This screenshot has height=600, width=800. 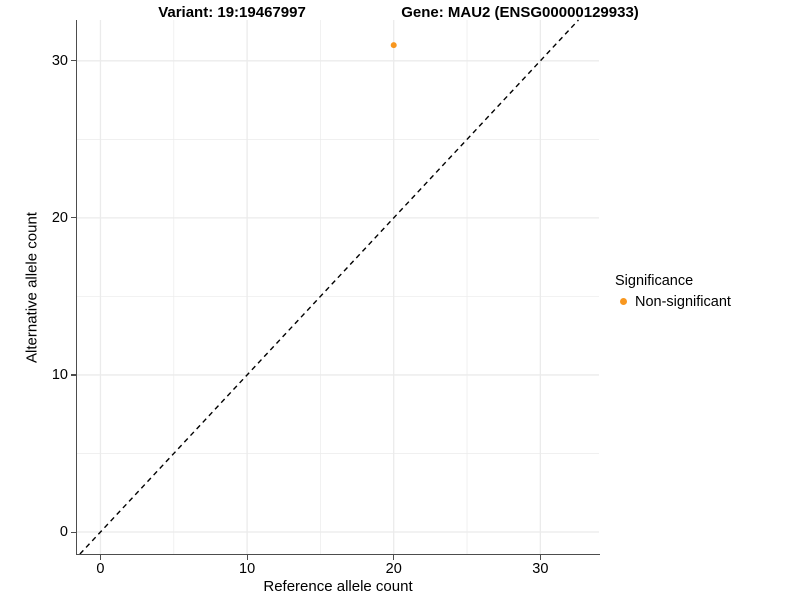 What do you see at coordinates (247, 569) in the screenshot?
I see `x-tick-label: 10` at bounding box center [247, 569].